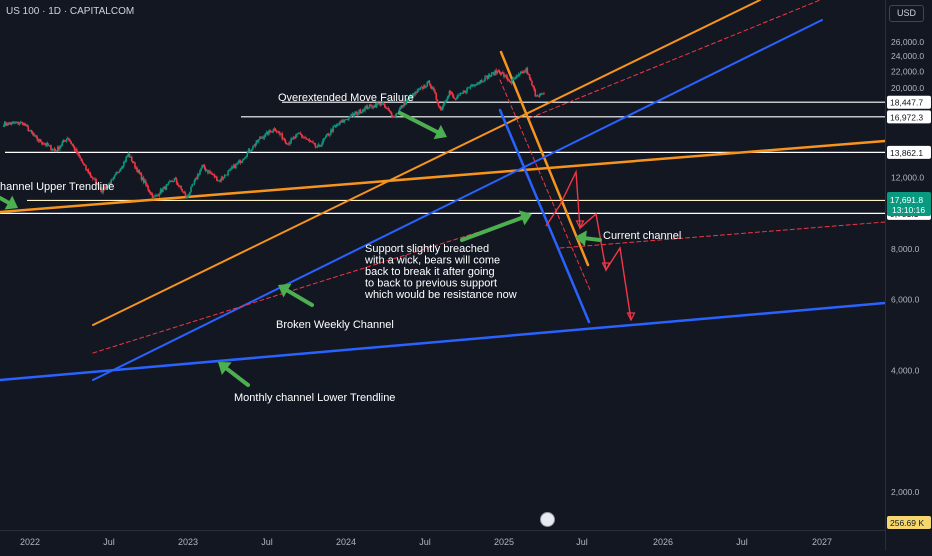 The height and width of the screenshot is (556, 932). Describe the element at coordinates (547, 519) in the screenshot. I see `us-flag-icon` at that location.